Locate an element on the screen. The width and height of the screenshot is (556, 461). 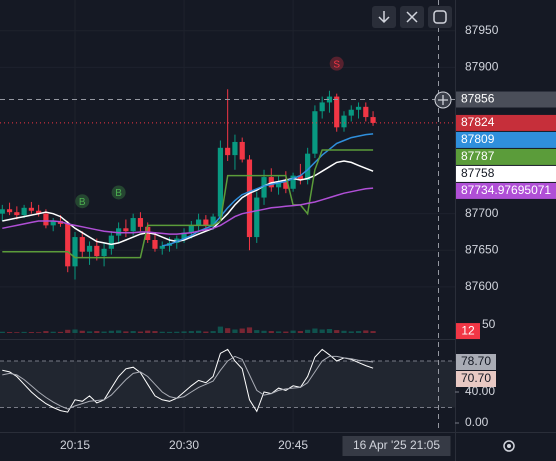
add-alert-button is located at coordinates (443, 100).